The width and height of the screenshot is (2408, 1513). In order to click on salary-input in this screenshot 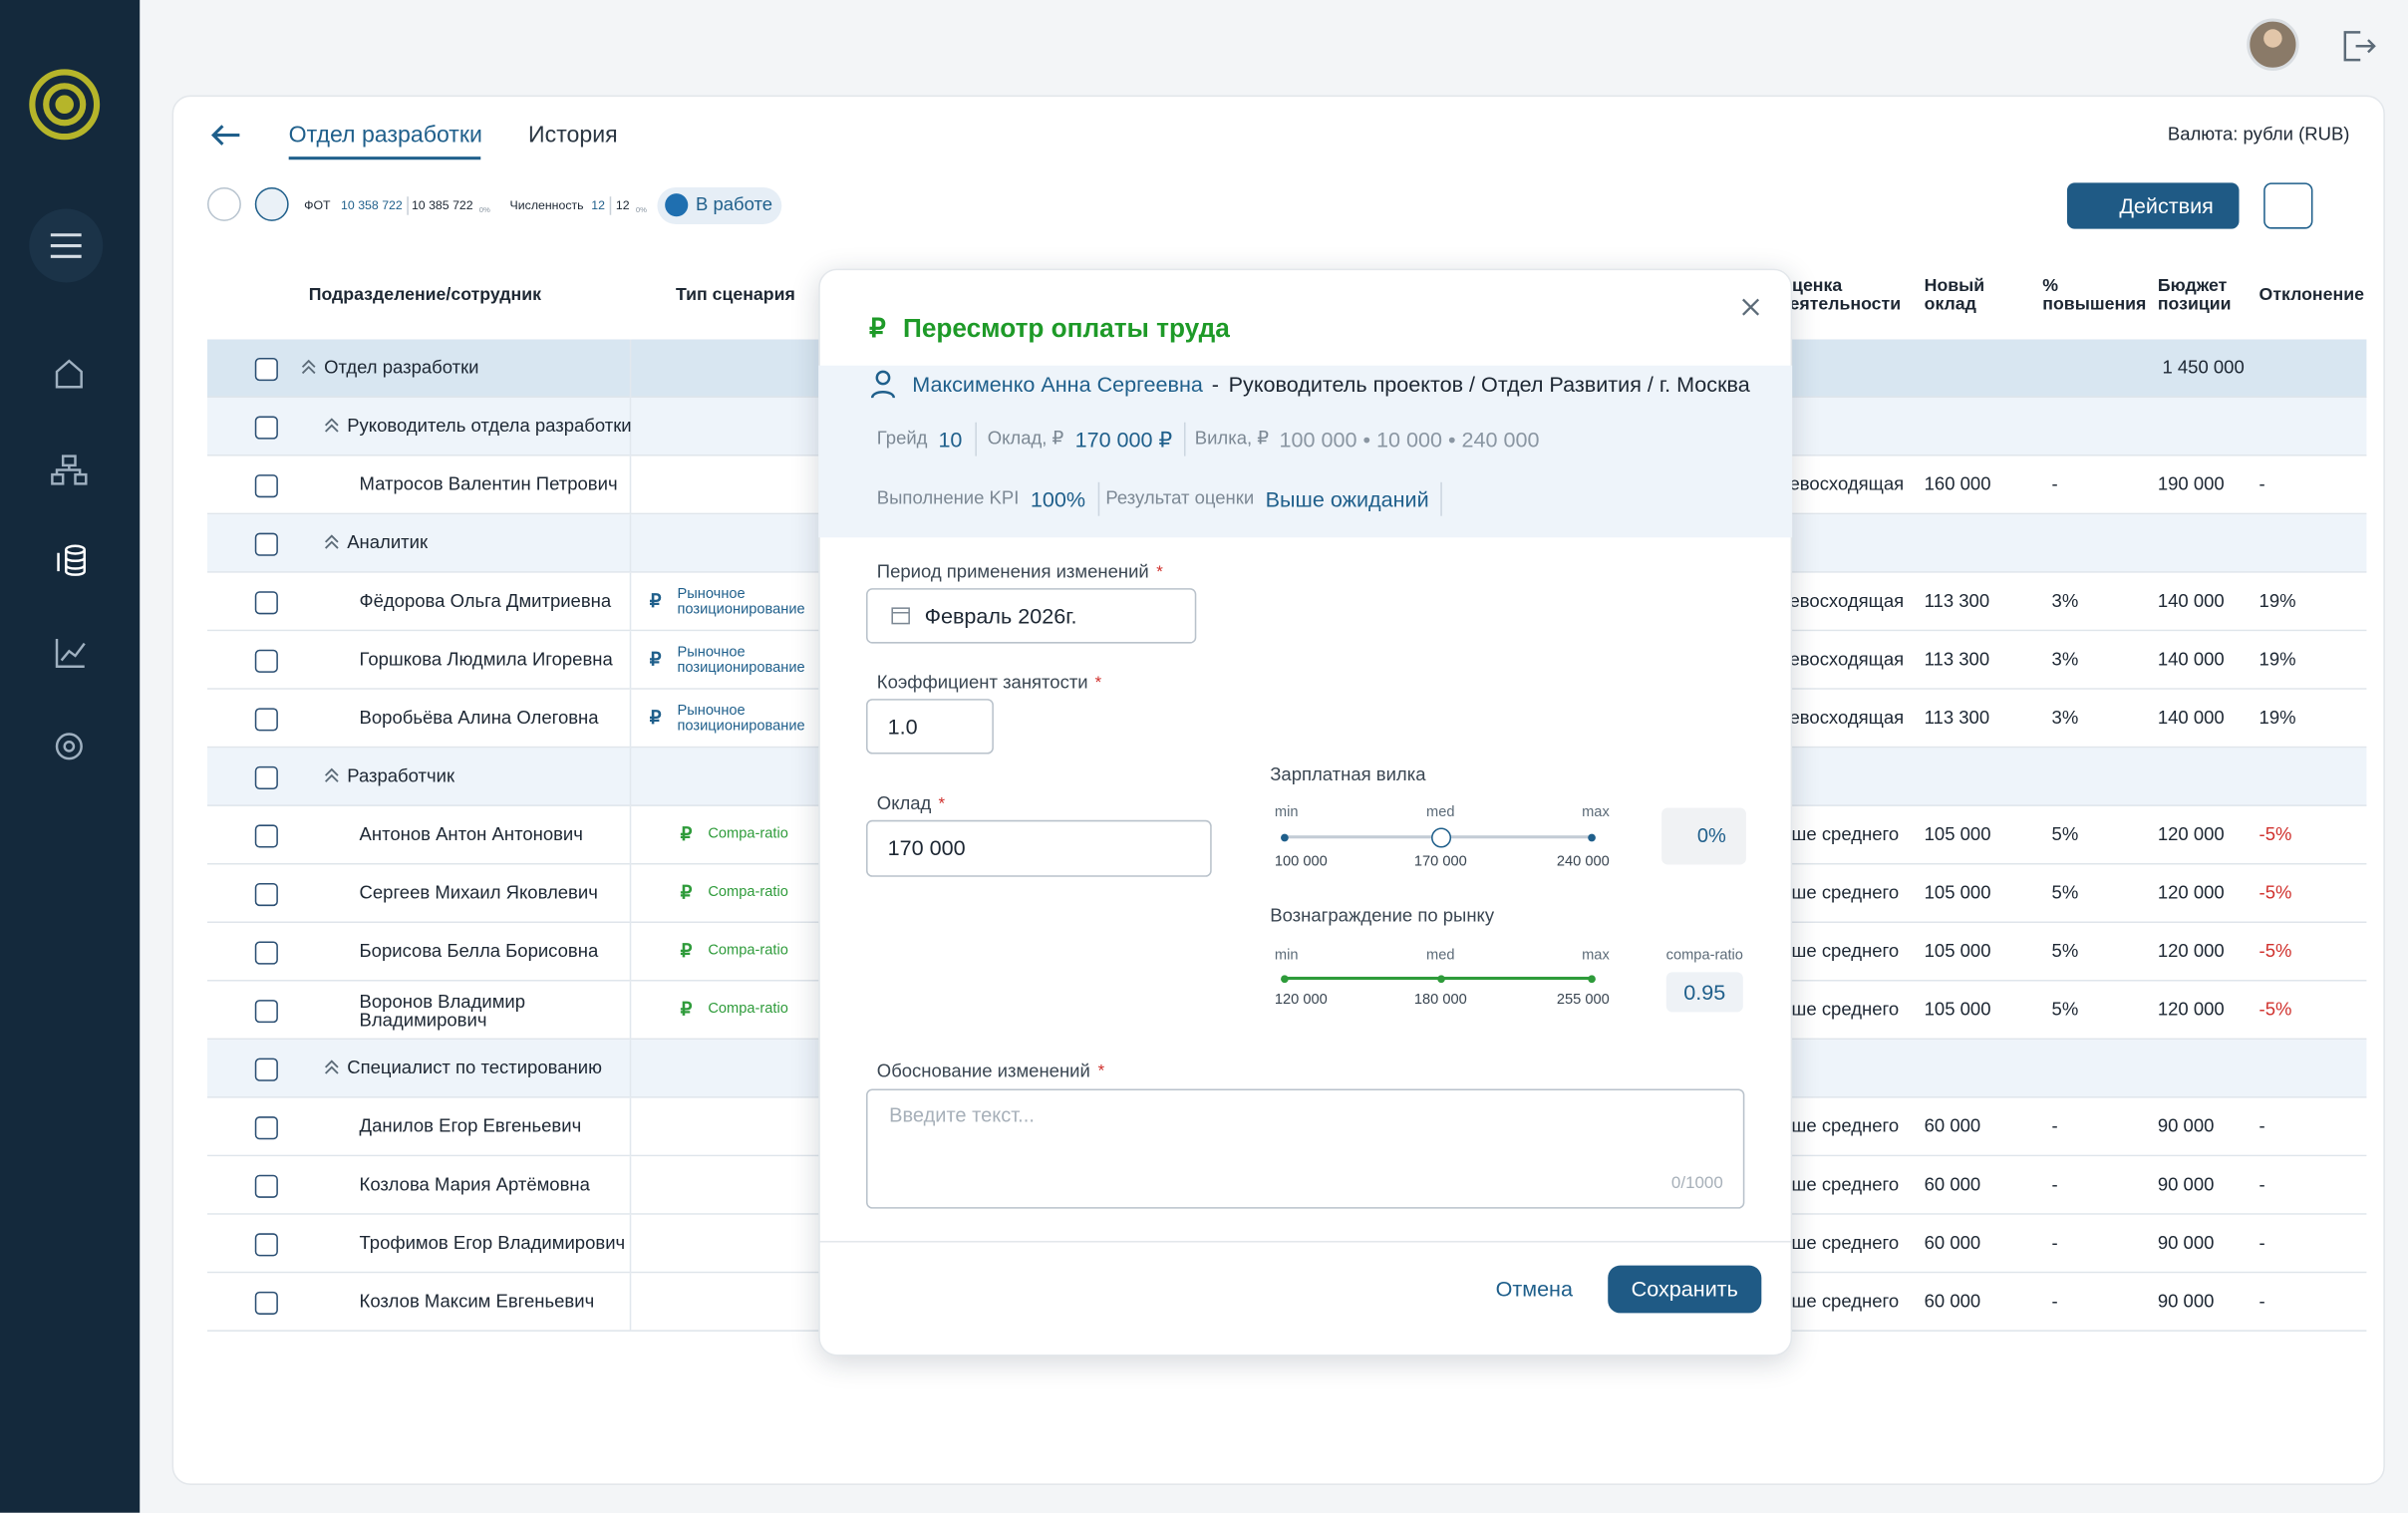, I will do `click(1039, 848)`.